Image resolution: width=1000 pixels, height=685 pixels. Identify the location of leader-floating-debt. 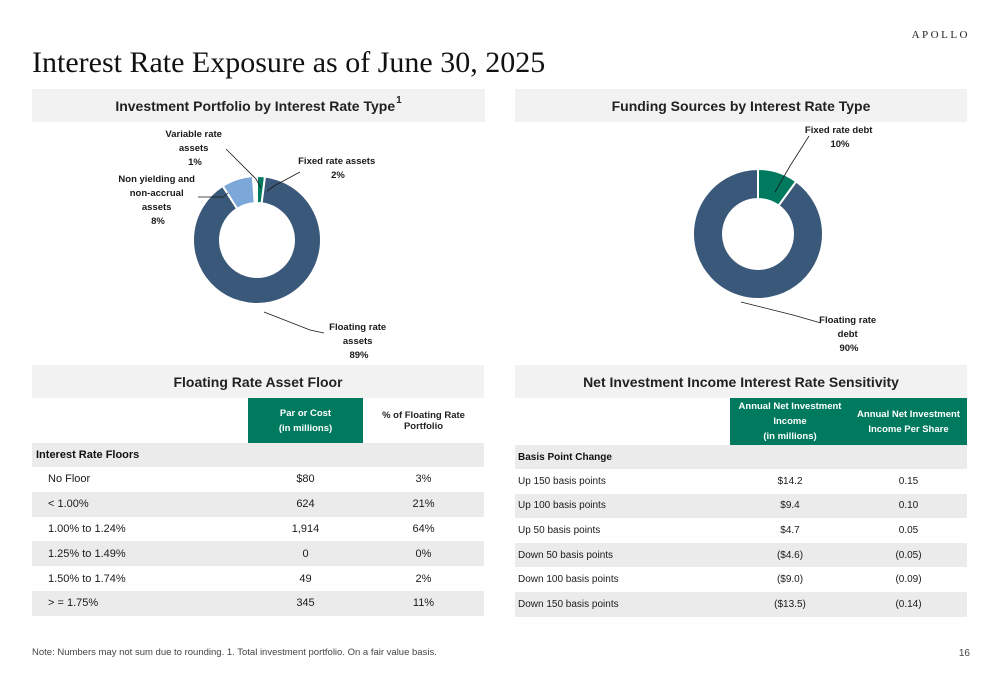
(781, 312).